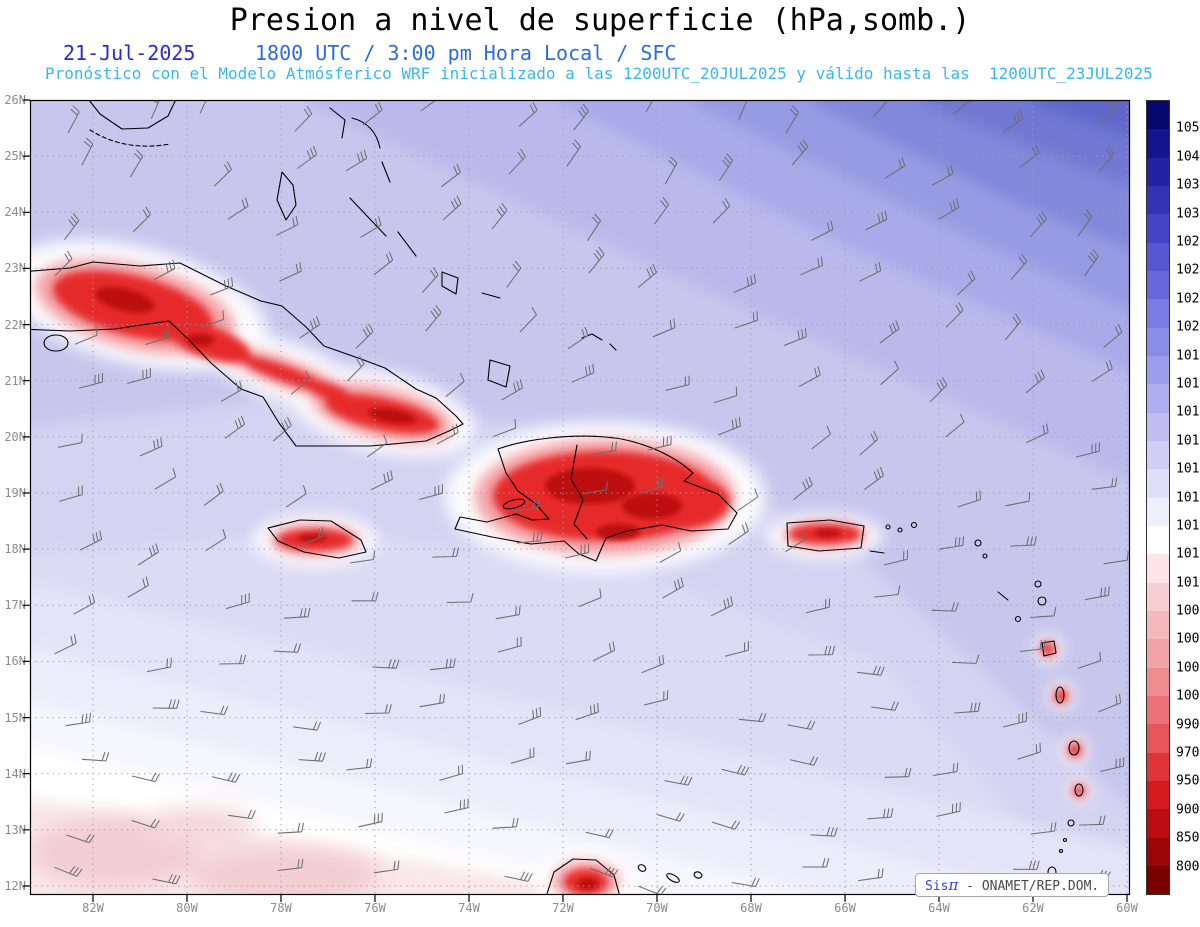 The width and height of the screenshot is (1200, 927). I want to click on colorbar-label: 1013, so click(1188, 526).